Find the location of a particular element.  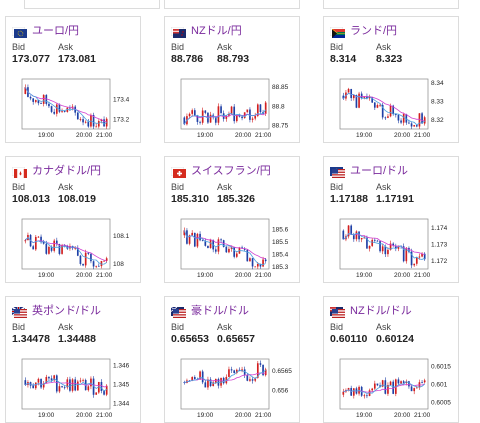

y-tick-label: 8.32 is located at coordinates (437, 120).